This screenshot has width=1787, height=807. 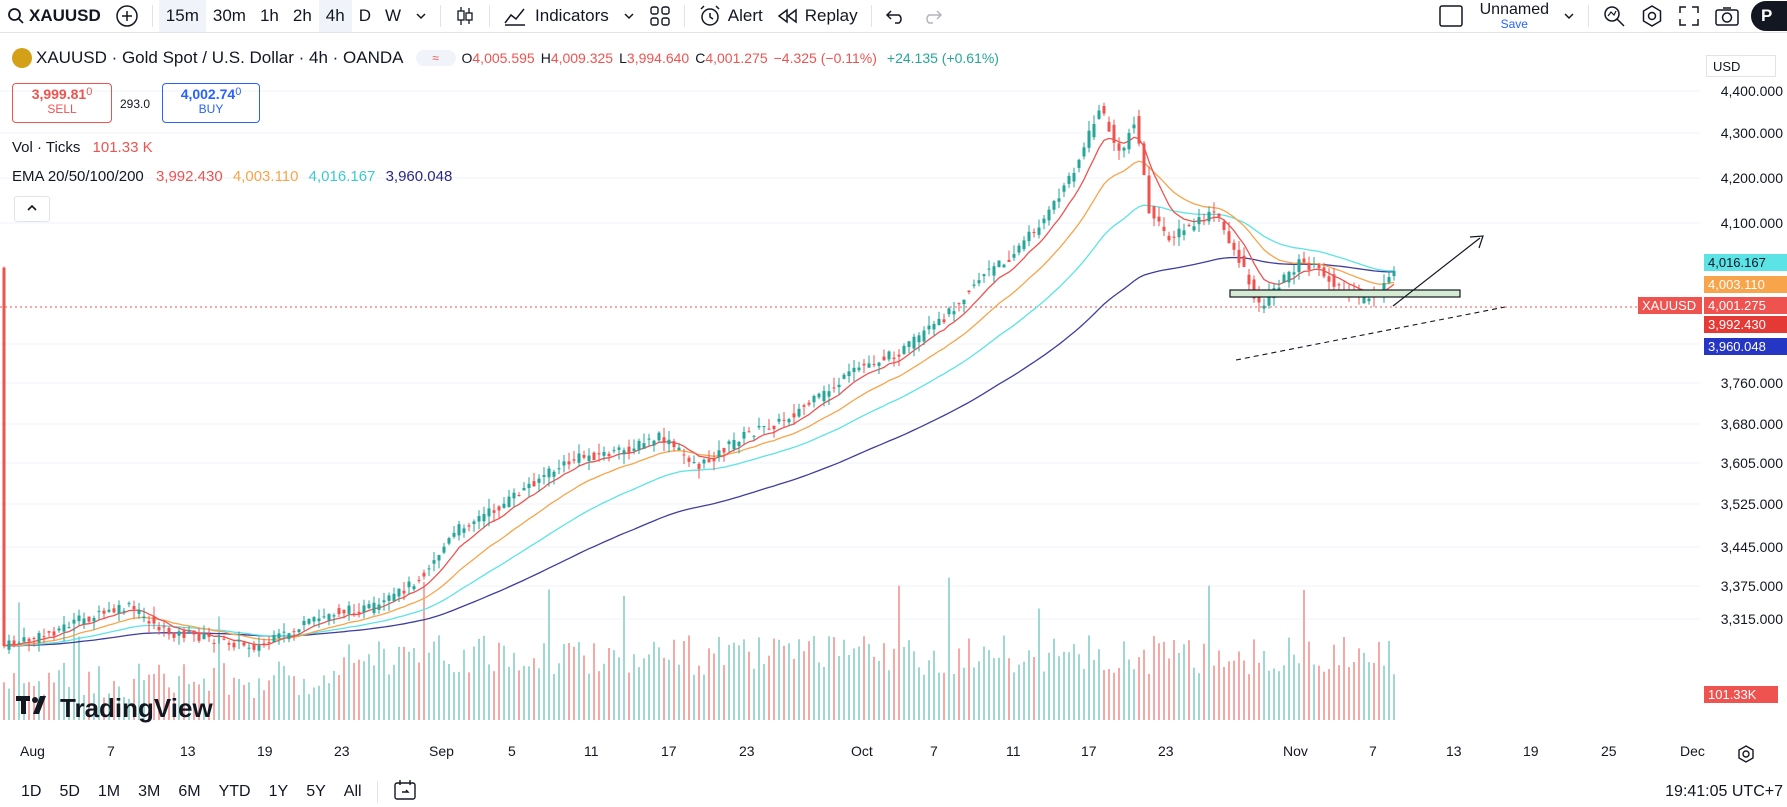 What do you see at coordinates (896, 16) in the screenshot?
I see `undo-button` at bounding box center [896, 16].